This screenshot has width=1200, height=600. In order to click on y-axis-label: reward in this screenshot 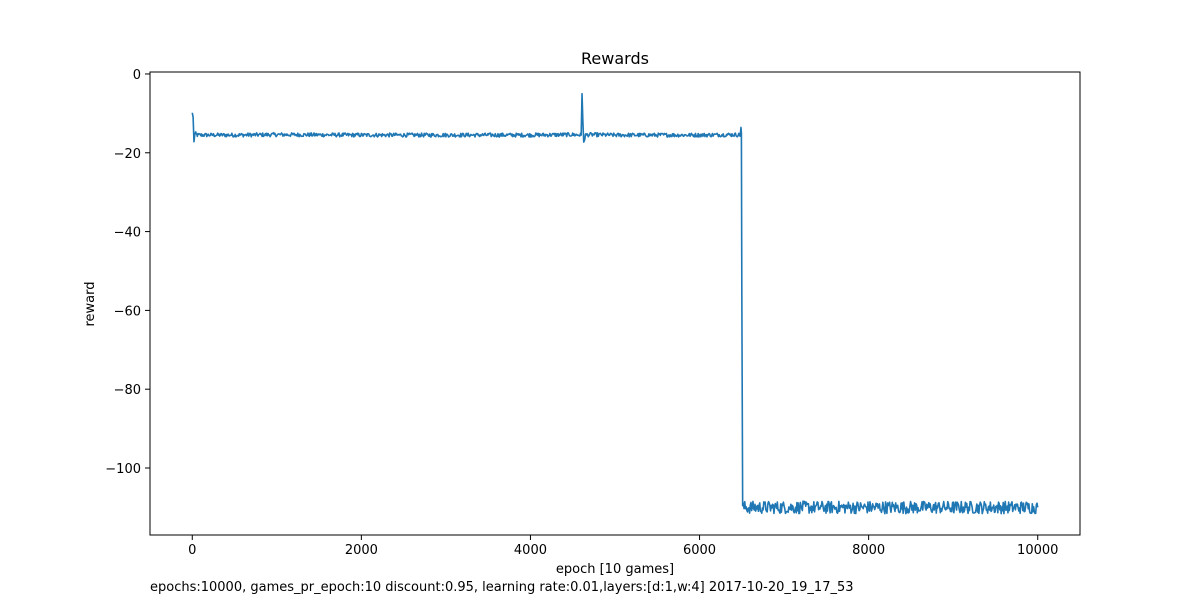, I will do `click(90, 303)`.